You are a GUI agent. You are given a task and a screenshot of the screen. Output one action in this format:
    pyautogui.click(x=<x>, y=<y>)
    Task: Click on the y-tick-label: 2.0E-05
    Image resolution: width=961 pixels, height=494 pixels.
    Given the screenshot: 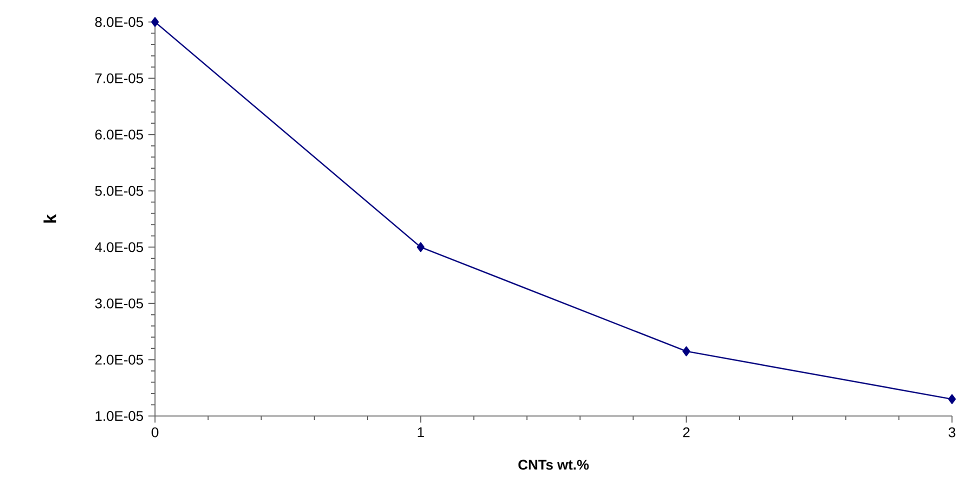 What is the action you would take?
    pyautogui.click(x=119, y=359)
    